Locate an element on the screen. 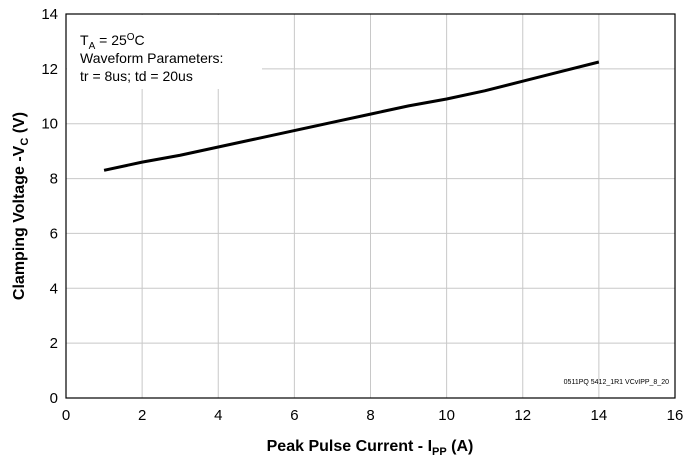  x-tick-label: 12 is located at coordinates (522, 415).